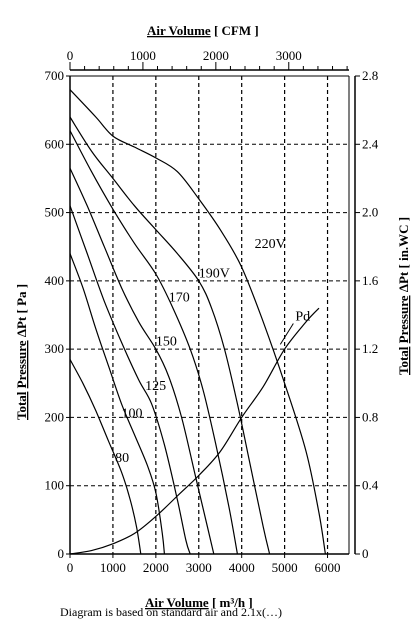 The image size is (417, 620). I want to click on right-tick-label-2: 0.8, so click(370, 416).